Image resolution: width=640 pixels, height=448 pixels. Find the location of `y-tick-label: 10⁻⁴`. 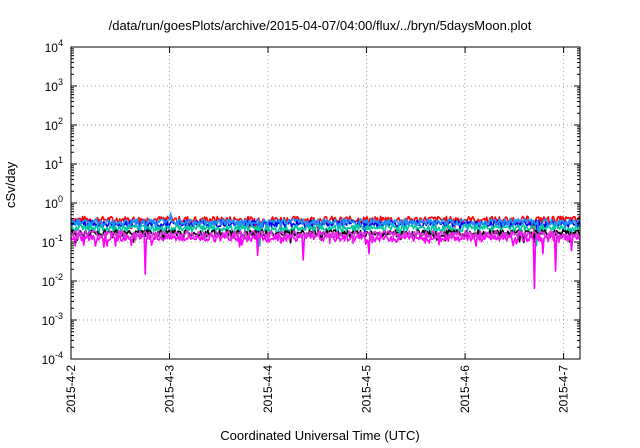

y-tick-label: 10⁻⁴ is located at coordinates (52, 358).